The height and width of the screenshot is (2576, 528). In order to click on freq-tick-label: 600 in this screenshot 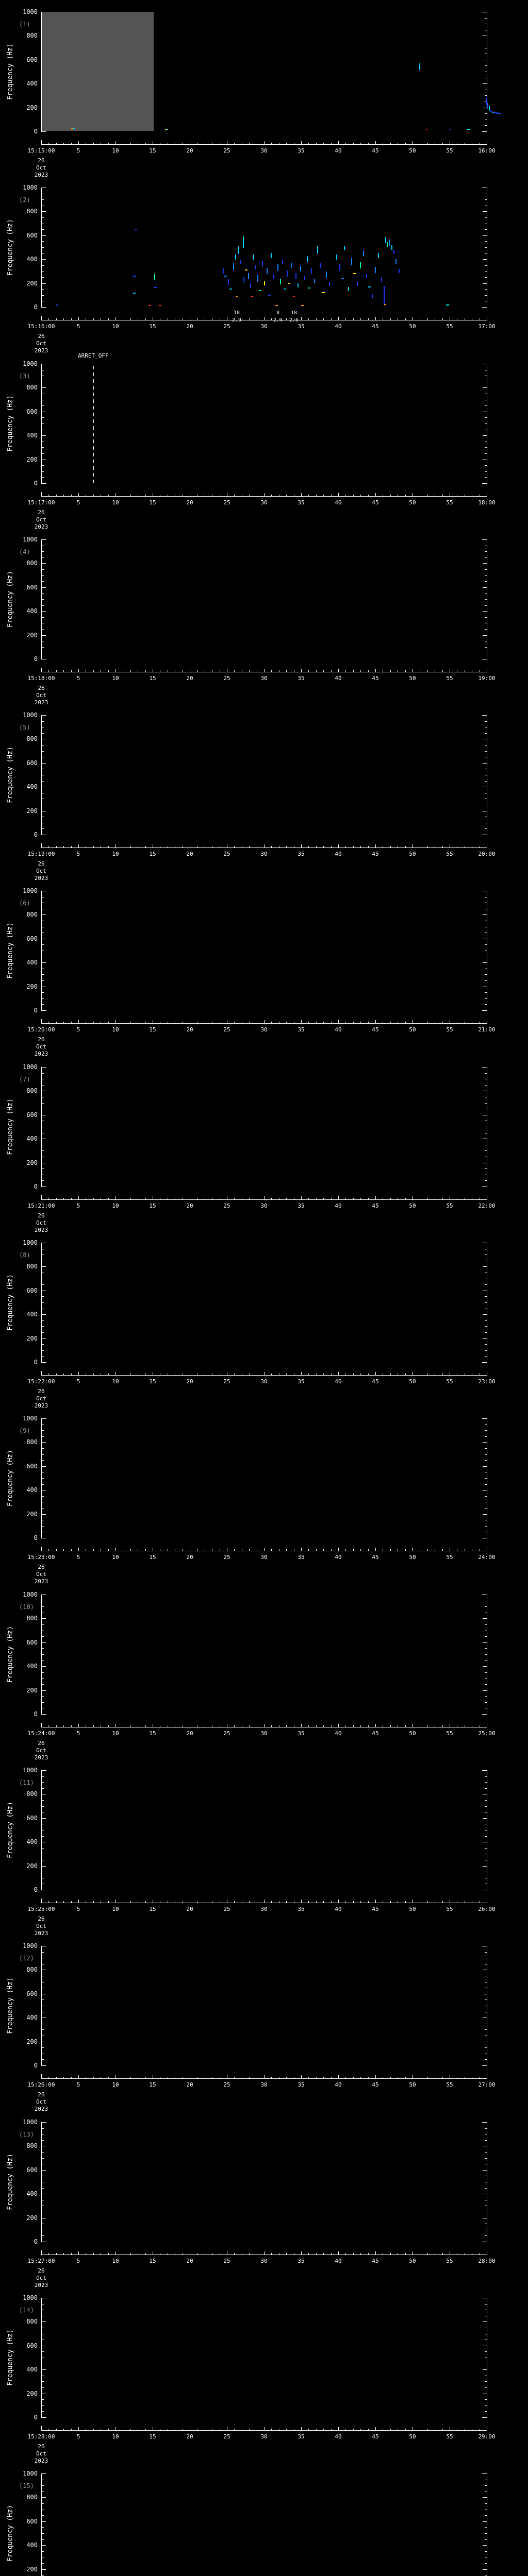, I will do `click(32, 235)`.